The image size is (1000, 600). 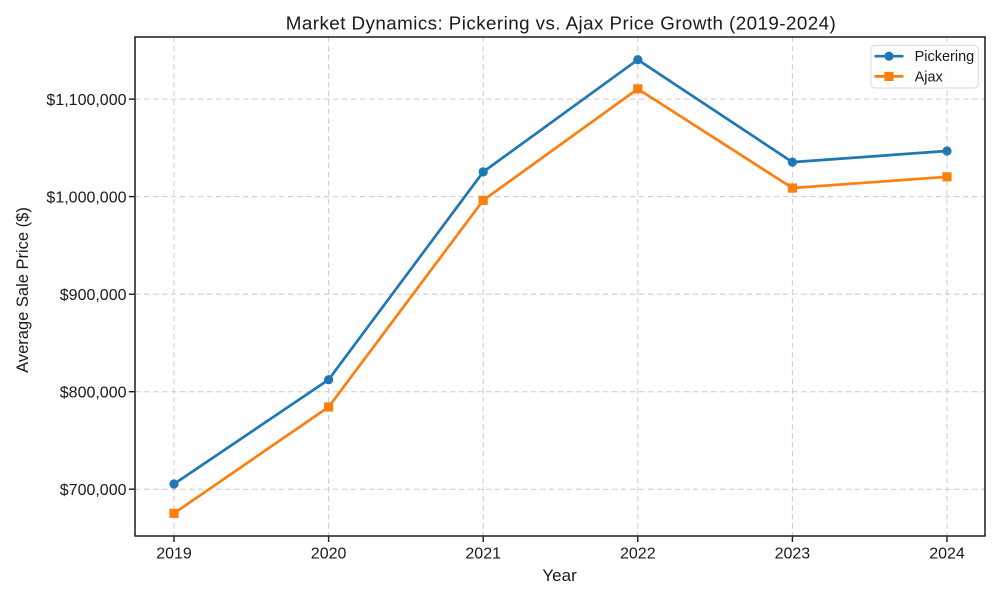 I want to click on svg-text: Ajax, so click(x=929, y=77).